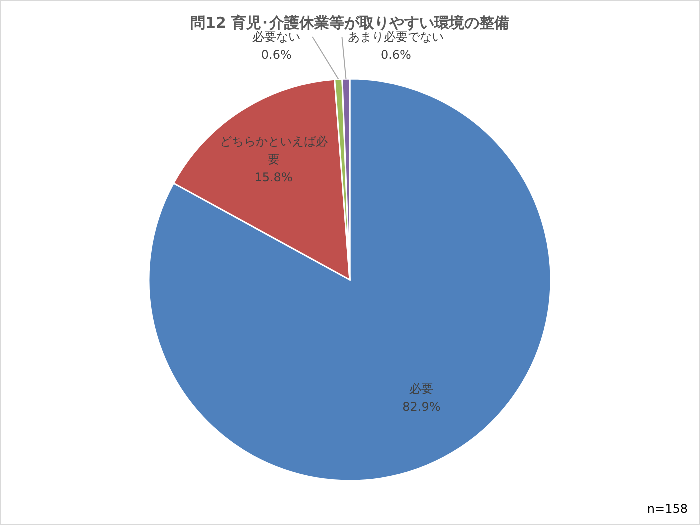 The width and height of the screenshot is (700, 525). What do you see at coordinates (274, 150) in the screenshot?
I see `slice-label: どちらかといえば必要` at bounding box center [274, 150].